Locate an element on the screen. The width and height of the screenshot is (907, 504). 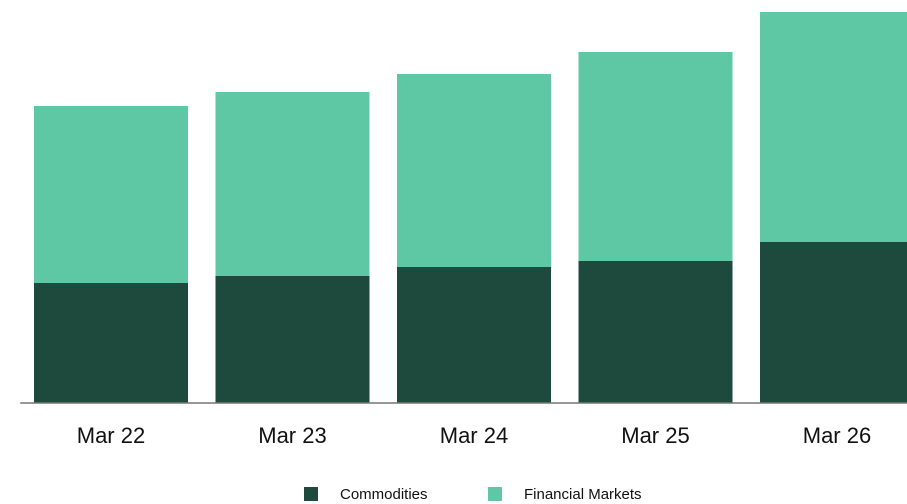
x-tick-label: Mar 23 is located at coordinates (292, 435).